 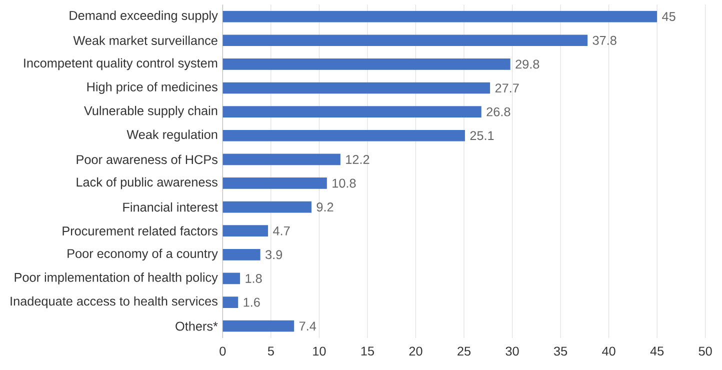 What do you see at coordinates (705, 351) in the screenshot?
I see `x-tick-label: 50` at bounding box center [705, 351].